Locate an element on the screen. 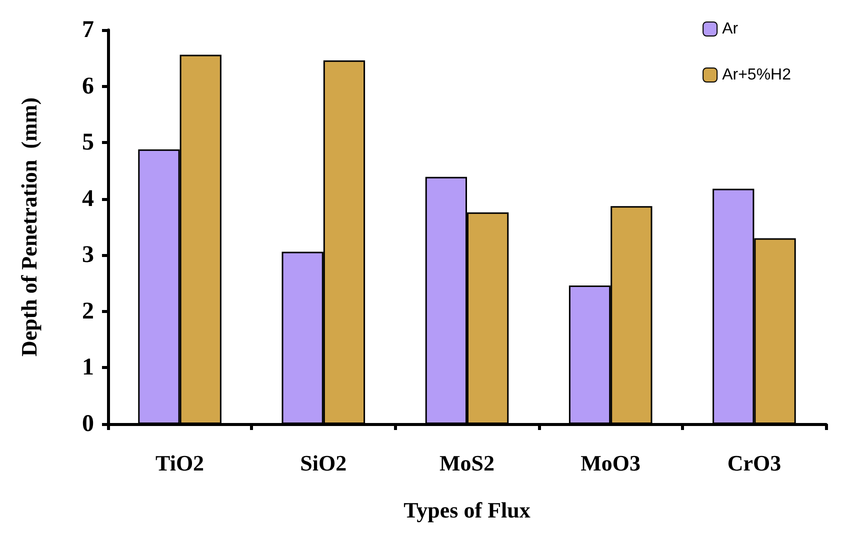 The width and height of the screenshot is (844, 555). legend-label: Ar is located at coordinates (730, 29).